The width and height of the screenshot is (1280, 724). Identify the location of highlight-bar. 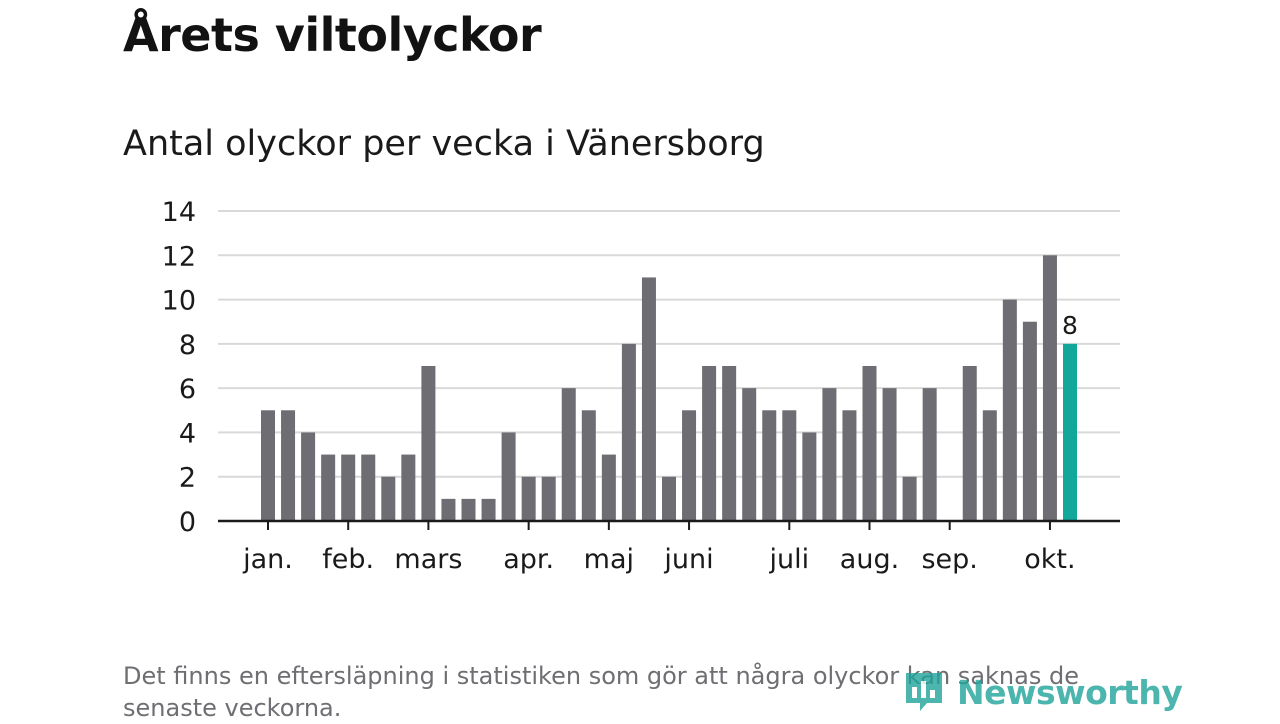
(1070, 432).